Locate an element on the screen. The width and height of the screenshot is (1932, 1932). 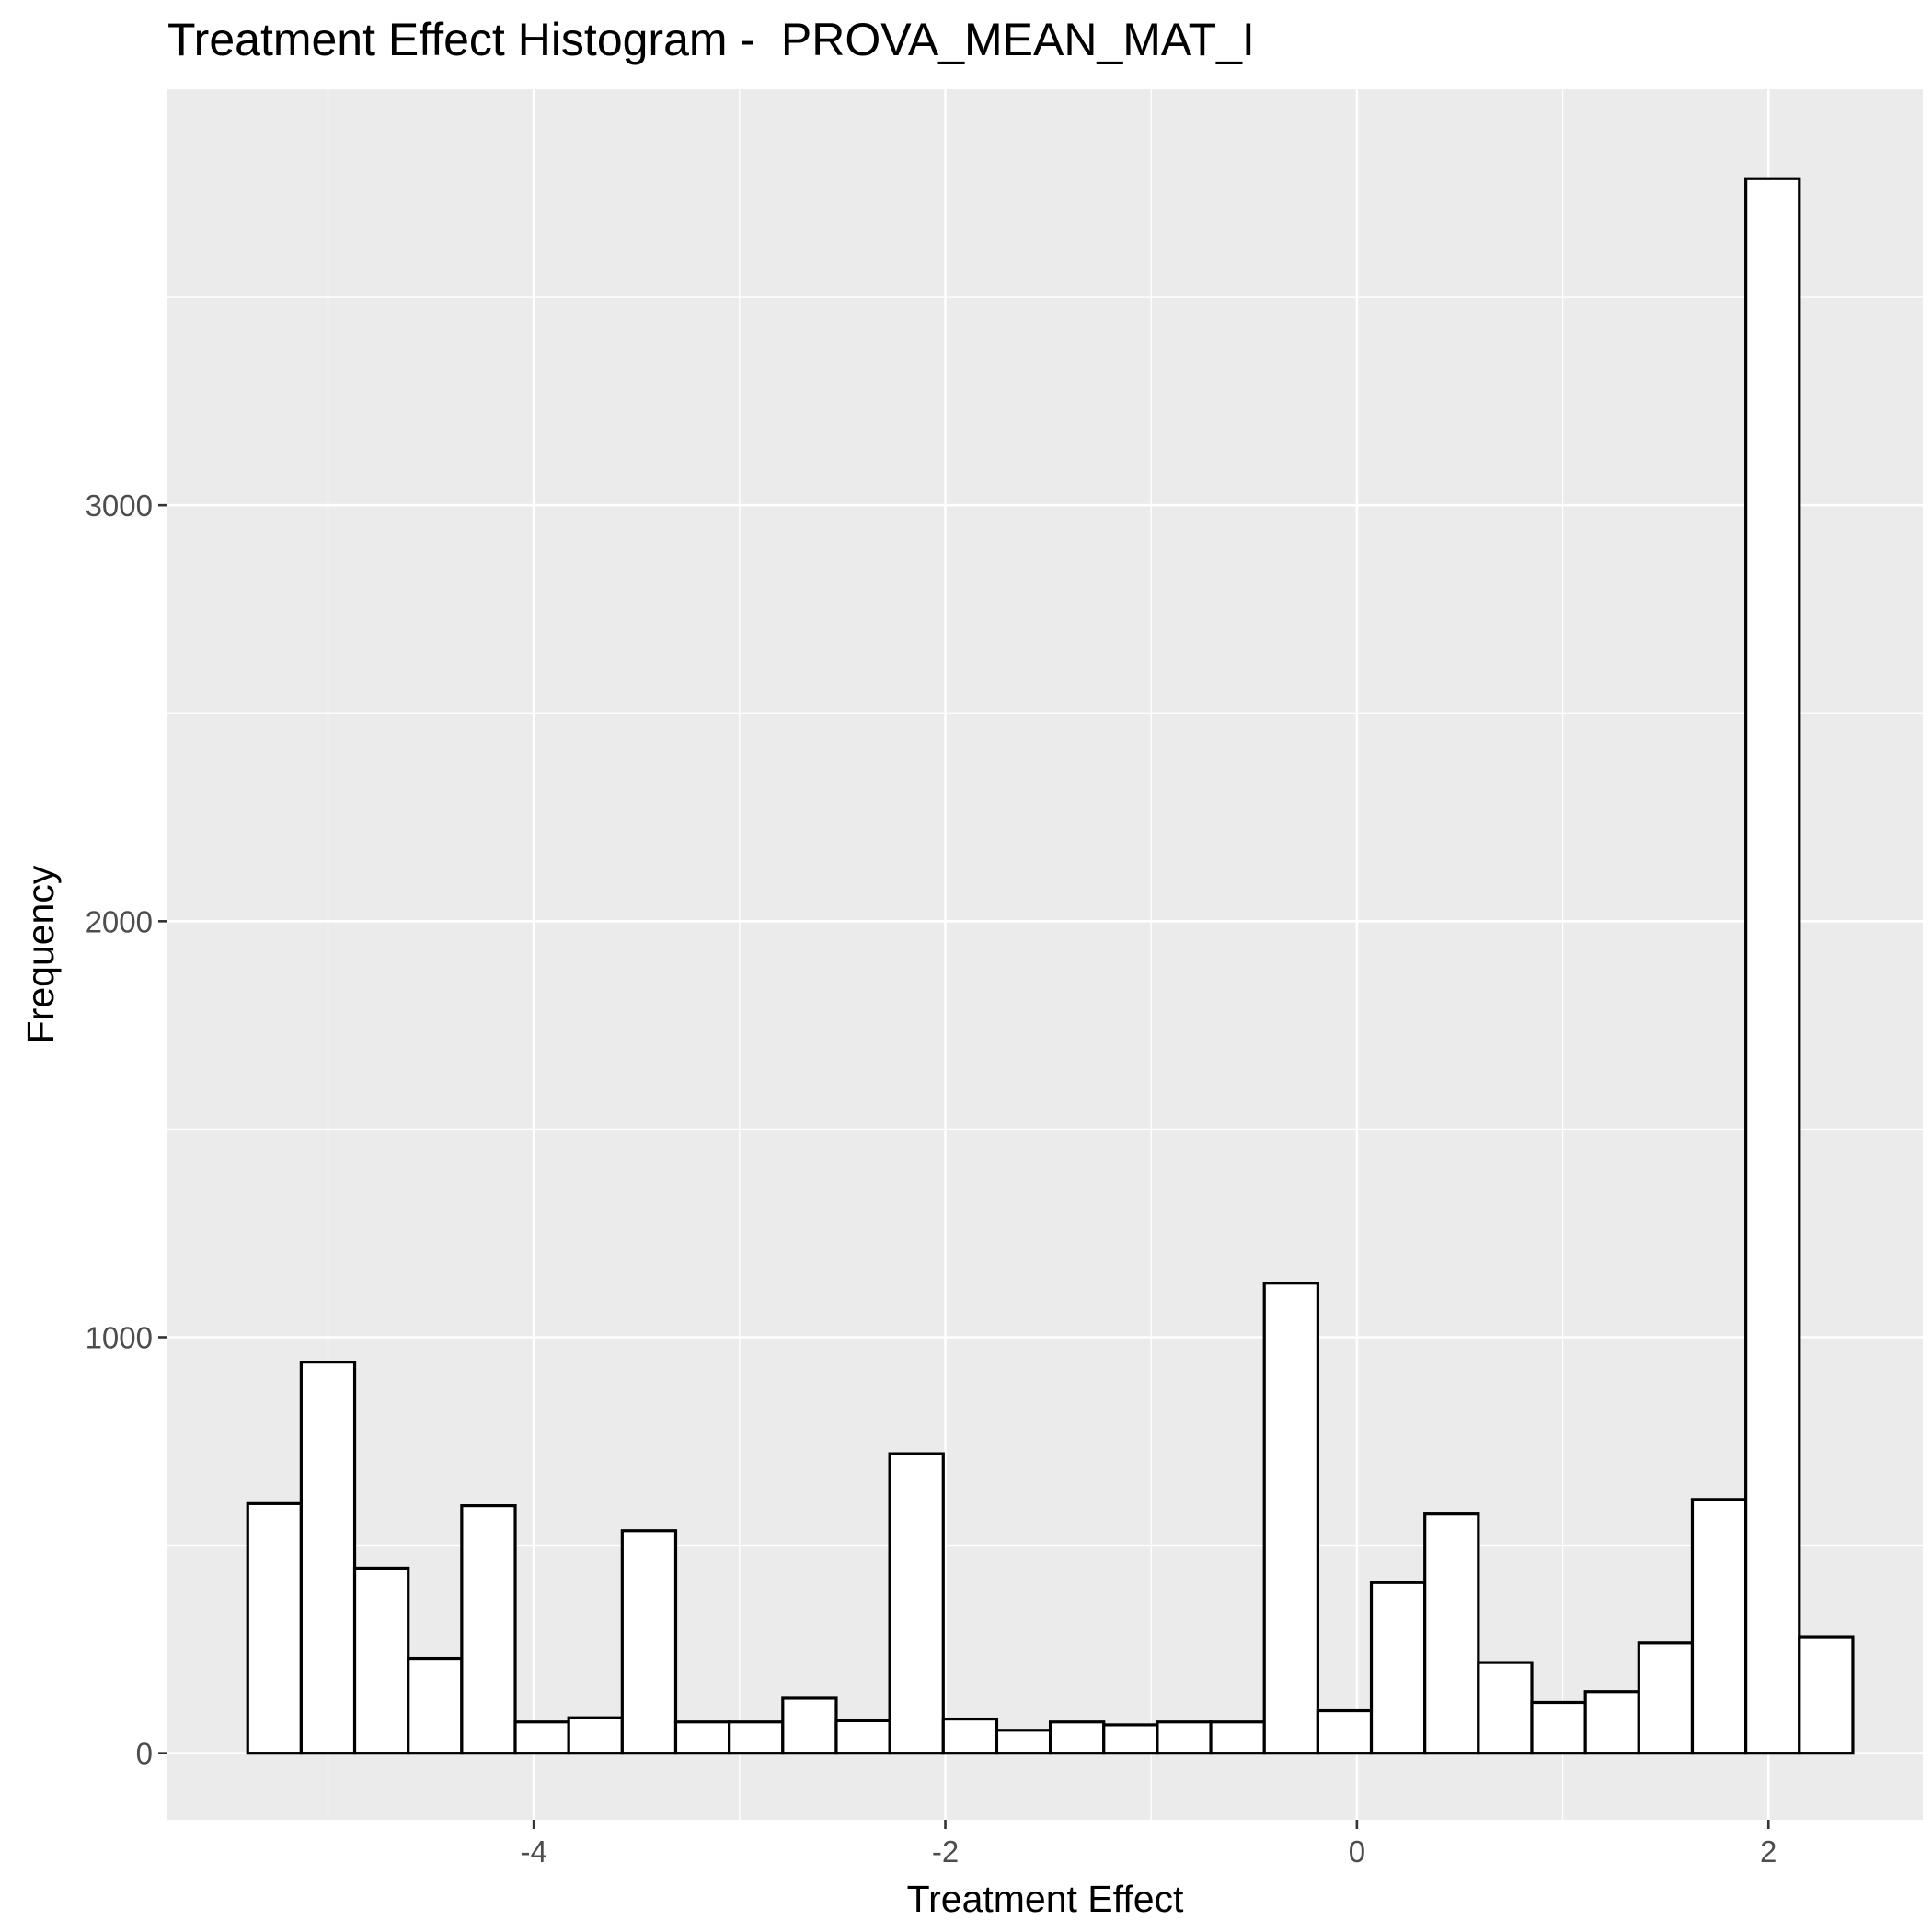
x-axis-title: Treatment Effect is located at coordinates (1045, 1899).